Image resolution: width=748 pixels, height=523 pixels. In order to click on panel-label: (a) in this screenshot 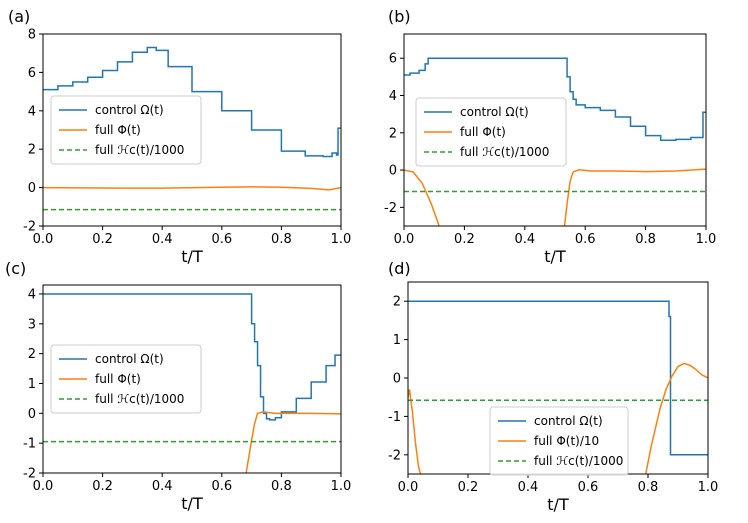, I will do `click(19, 16)`.